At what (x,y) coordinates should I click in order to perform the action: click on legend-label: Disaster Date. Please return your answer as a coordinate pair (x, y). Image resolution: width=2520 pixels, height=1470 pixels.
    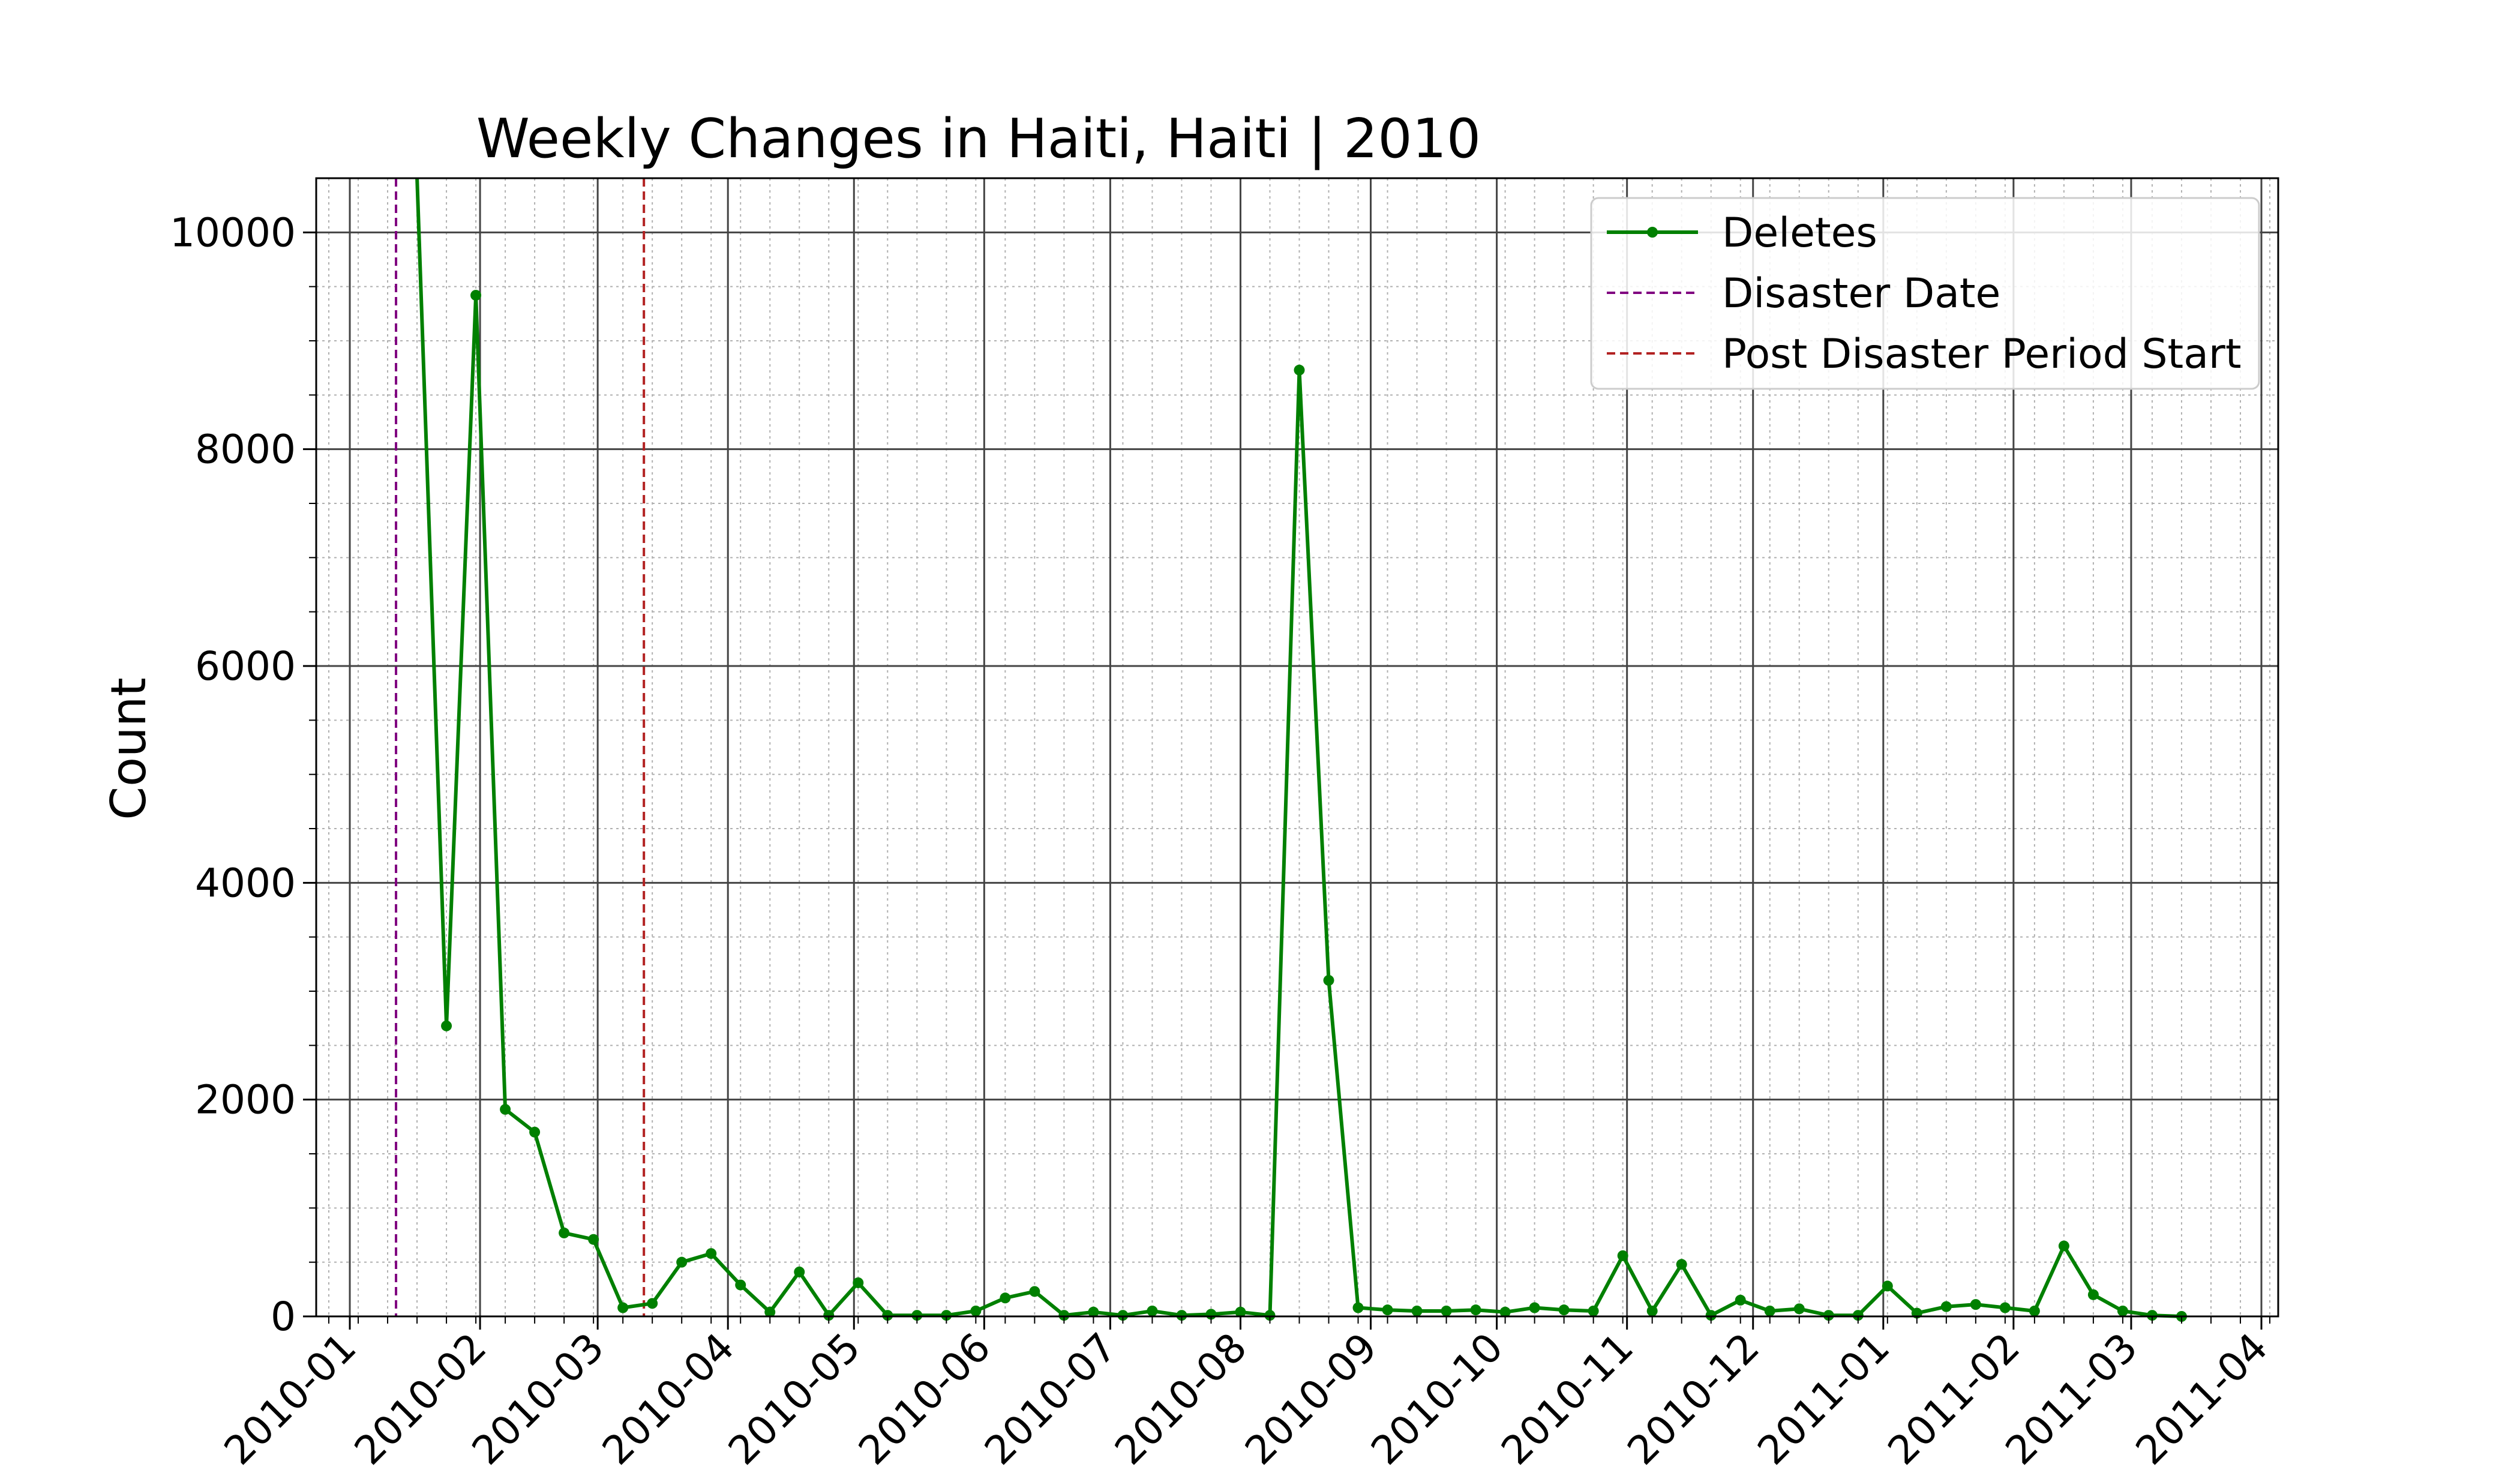
    Looking at the image, I should click on (1861, 293).